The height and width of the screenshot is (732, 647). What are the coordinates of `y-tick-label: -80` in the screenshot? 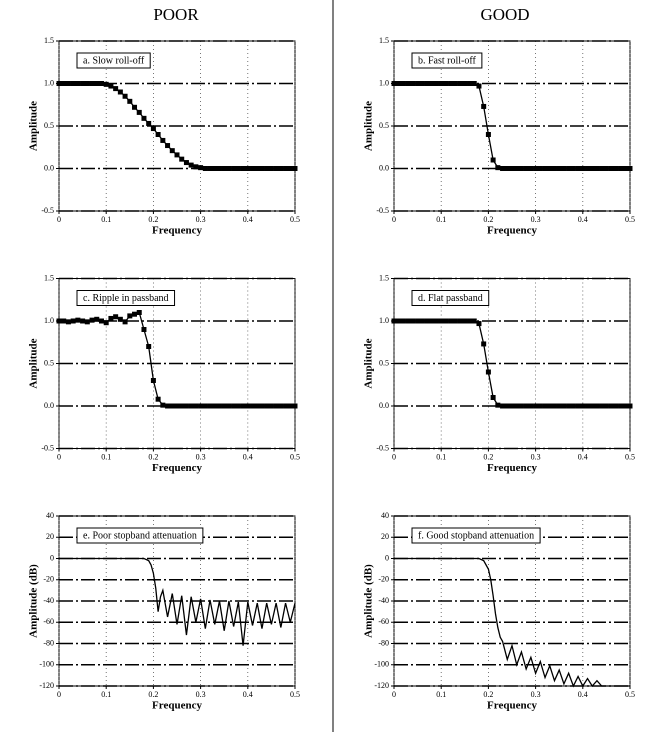 It's located at (48, 642).